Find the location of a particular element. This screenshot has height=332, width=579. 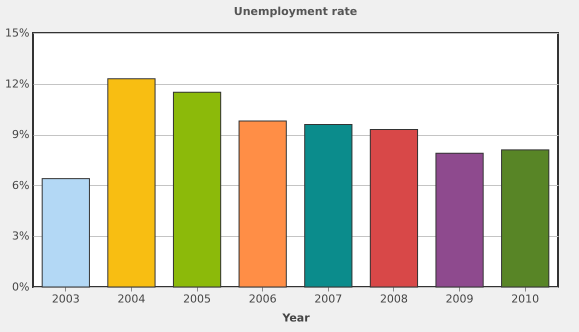

x-tick-label: 2009 is located at coordinates (460, 299).